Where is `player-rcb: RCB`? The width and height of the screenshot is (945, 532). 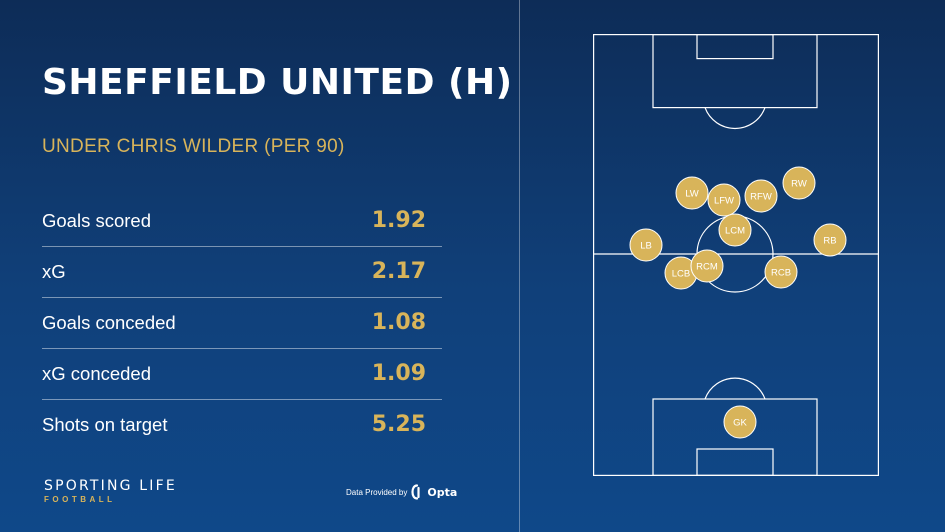
player-rcb: RCB is located at coordinates (781, 272).